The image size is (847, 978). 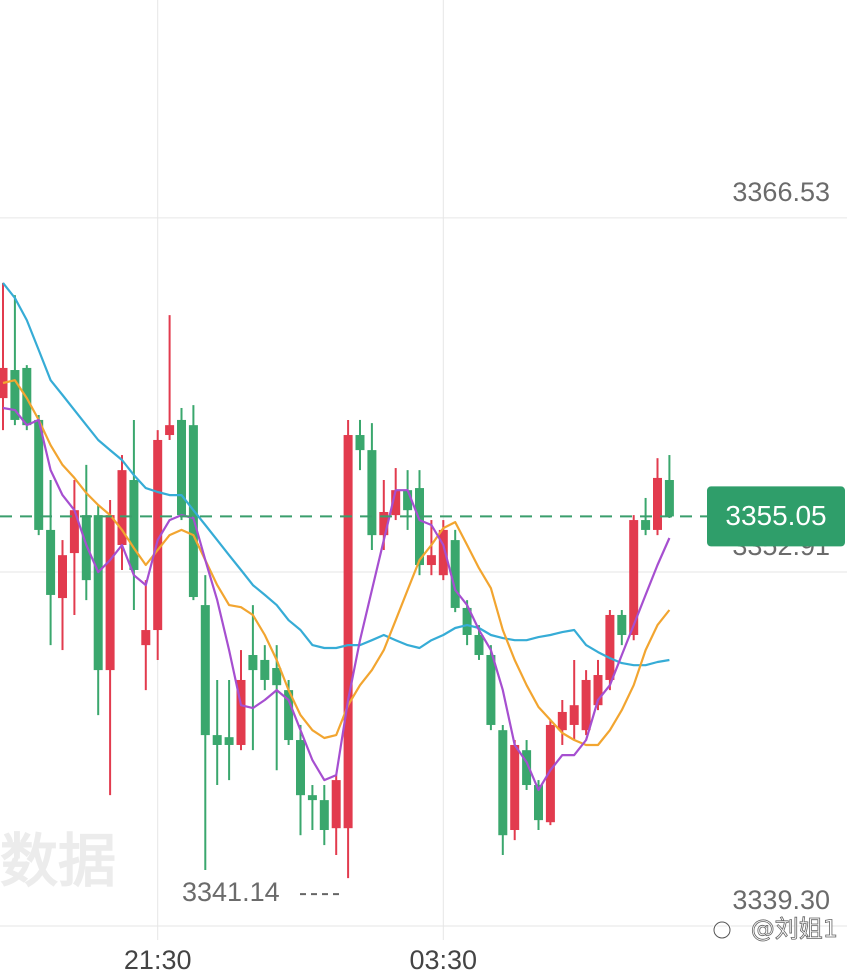 I want to click on last-price-label: 3355.05, so click(x=775, y=515).